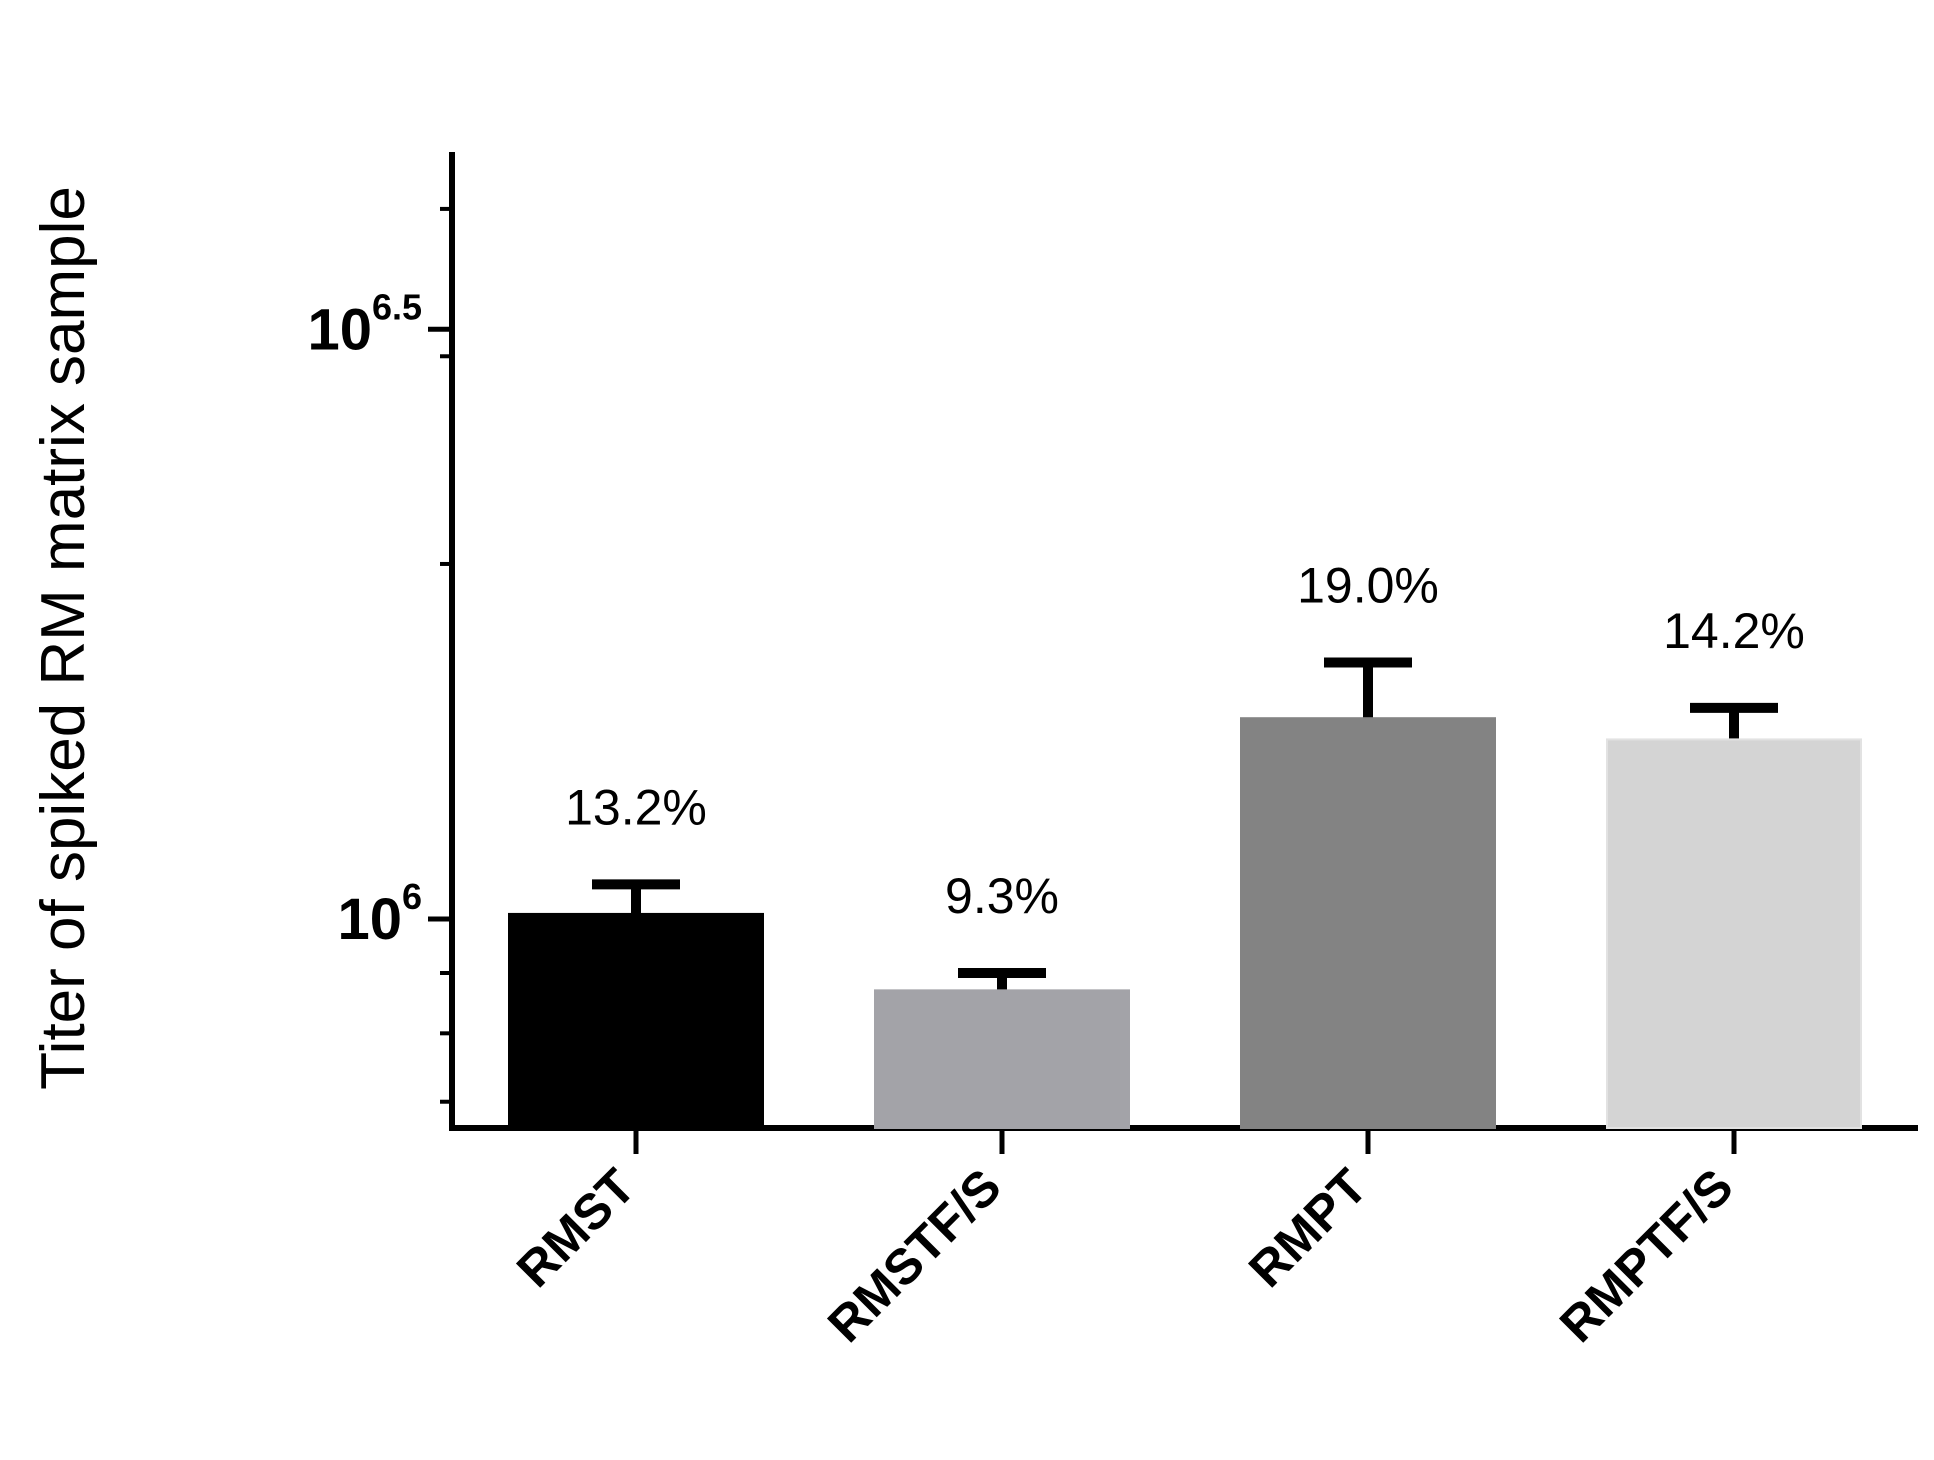 Image resolution: width=1934 pixels, height=1460 pixels. What do you see at coordinates (1308, 1228) in the screenshot?
I see `category-label: RMPT` at bounding box center [1308, 1228].